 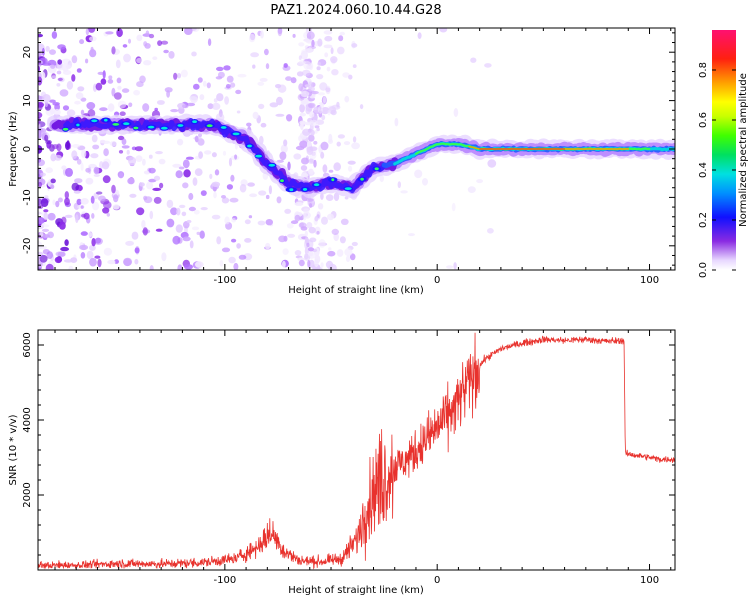 What do you see at coordinates (649, 280) in the screenshot?
I see `x-tick-label: 100` at bounding box center [649, 280].